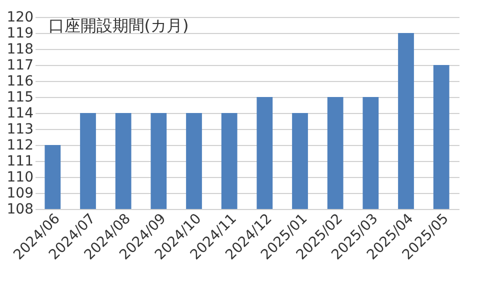 The height and width of the screenshot is (288, 480). What do you see at coordinates (20, 210) in the screenshot?
I see `y-tick-label: 108` at bounding box center [20, 210].